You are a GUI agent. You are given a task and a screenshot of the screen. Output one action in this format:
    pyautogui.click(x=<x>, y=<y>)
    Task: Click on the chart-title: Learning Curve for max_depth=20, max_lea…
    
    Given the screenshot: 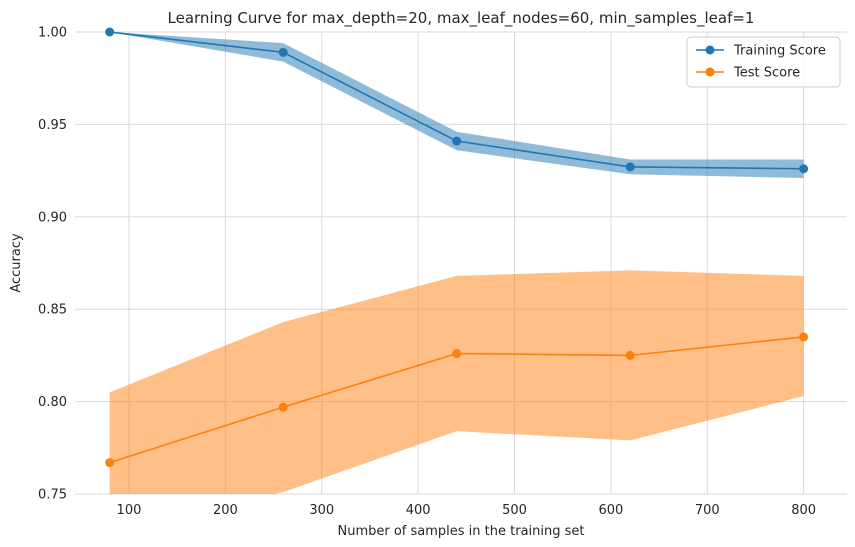 What is the action you would take?
    pyautogui.click(x=461, y=18)
    